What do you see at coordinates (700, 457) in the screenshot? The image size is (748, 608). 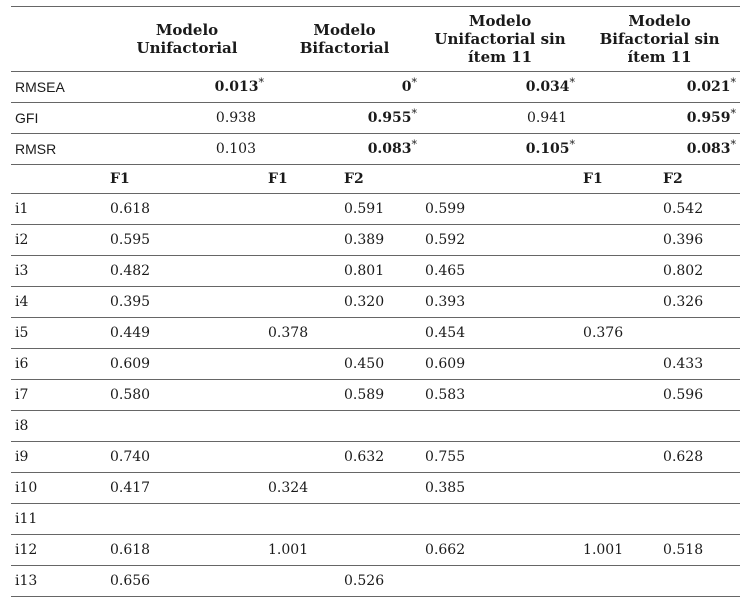 I see `loading-bifactorial-sin-11-f2: 0.628` at bounding box center [700, 457].